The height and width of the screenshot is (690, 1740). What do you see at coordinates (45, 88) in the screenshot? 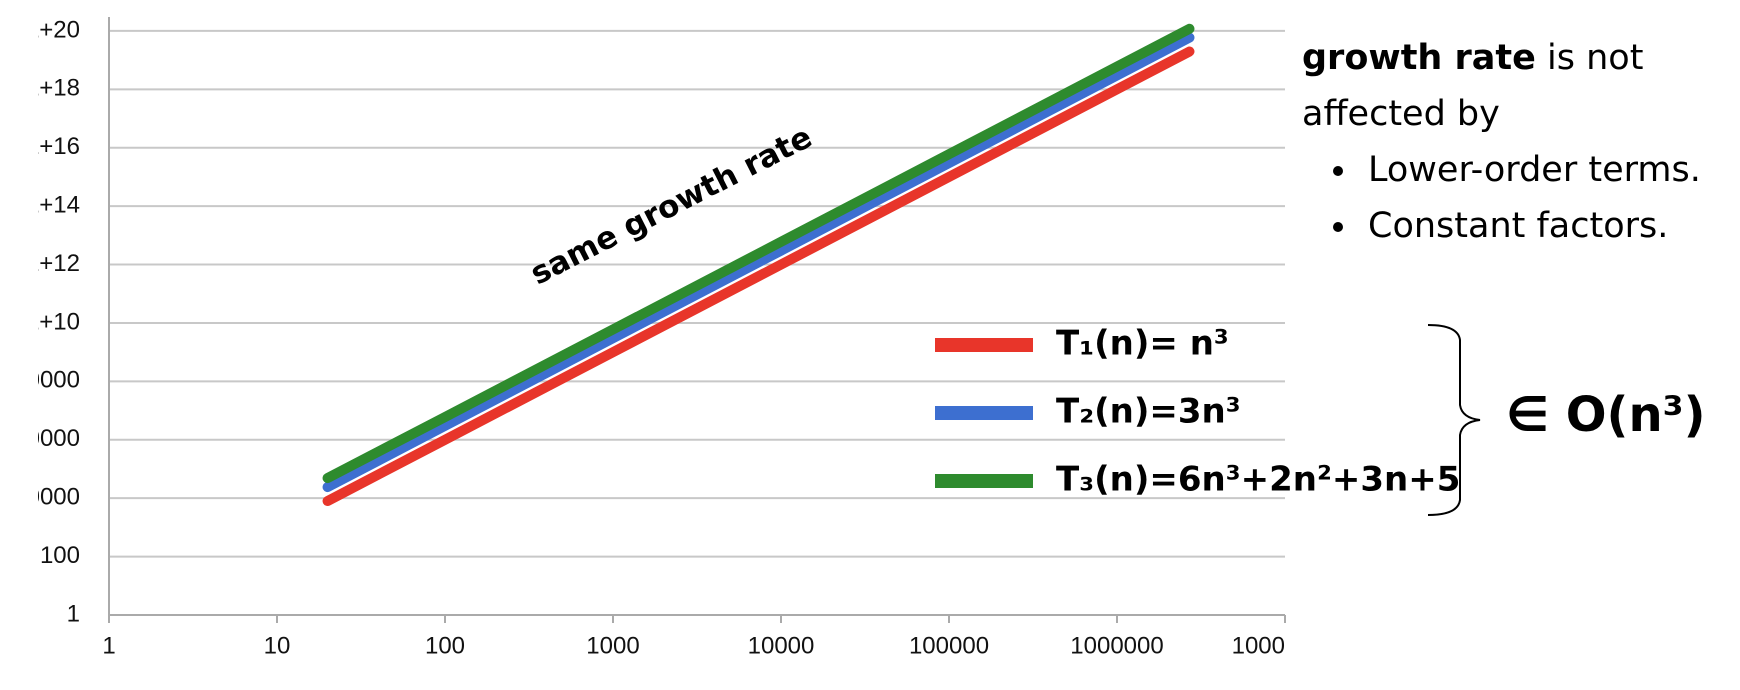
I see `y-tick-label: 1E+18` at bounding box center [45, 88].